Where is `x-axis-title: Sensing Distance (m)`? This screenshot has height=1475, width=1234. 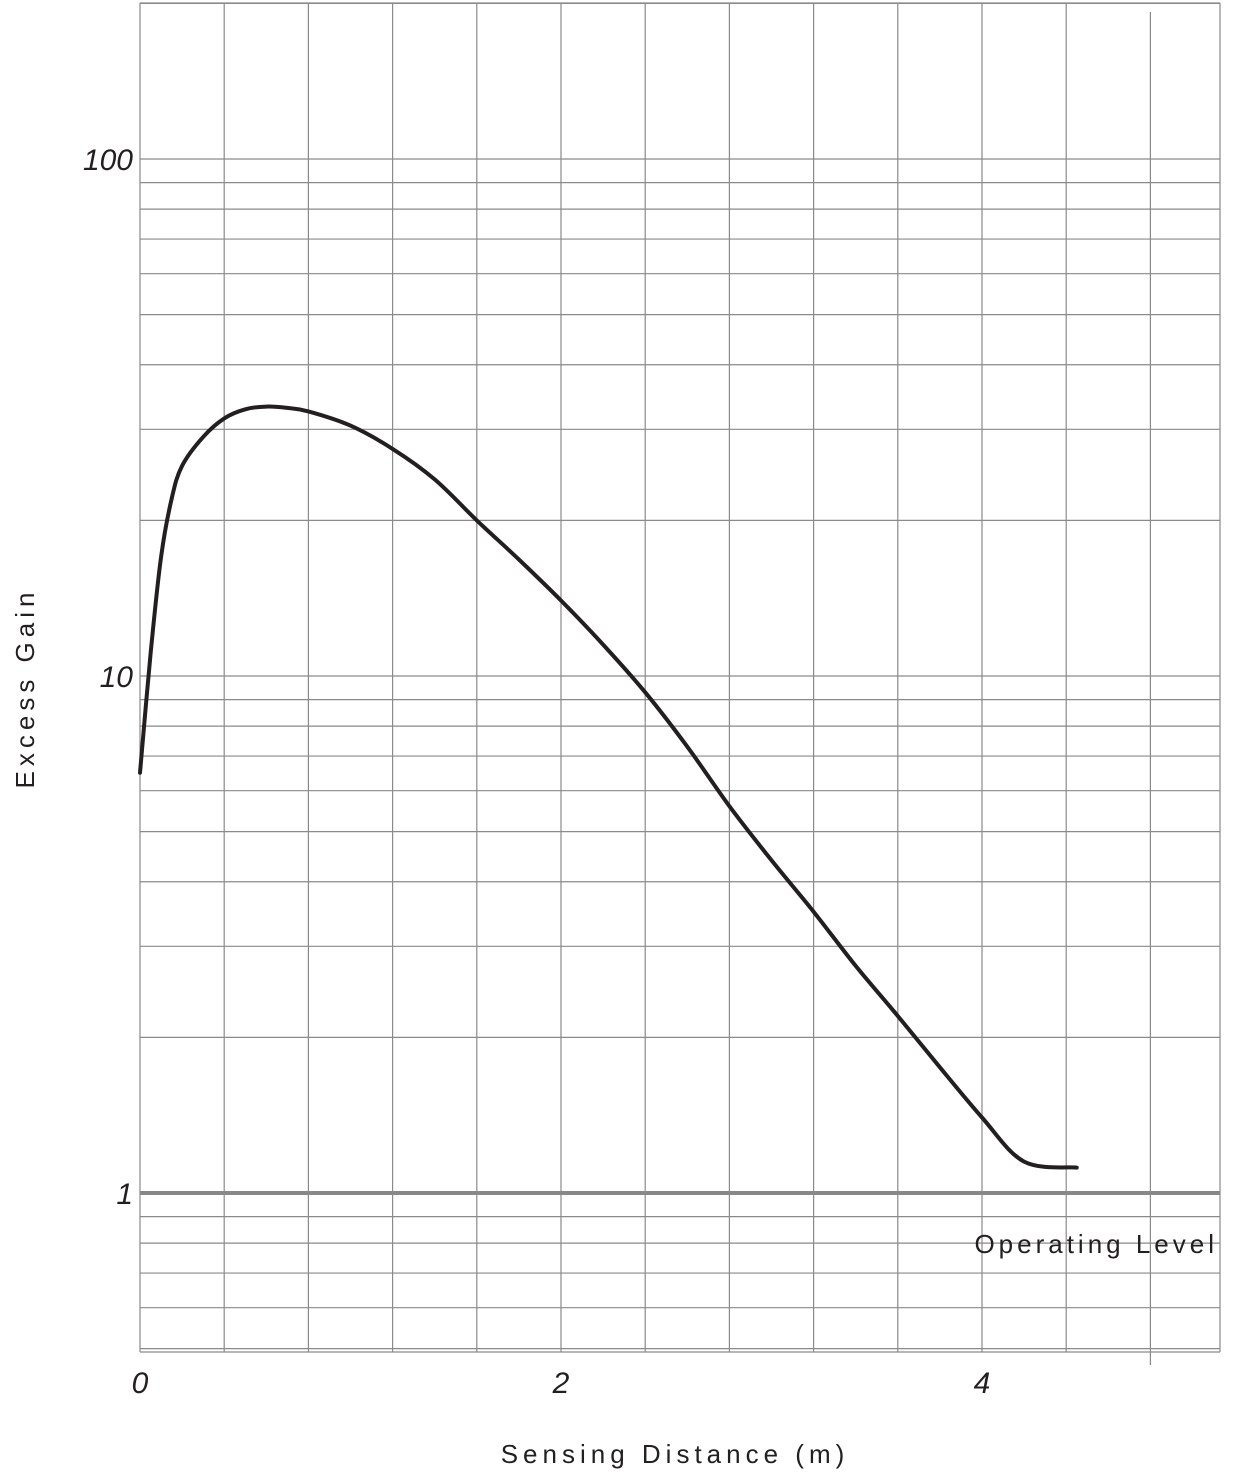
x-axis-title: Sensing Distance (m) is located at coordinates (675, 1454).